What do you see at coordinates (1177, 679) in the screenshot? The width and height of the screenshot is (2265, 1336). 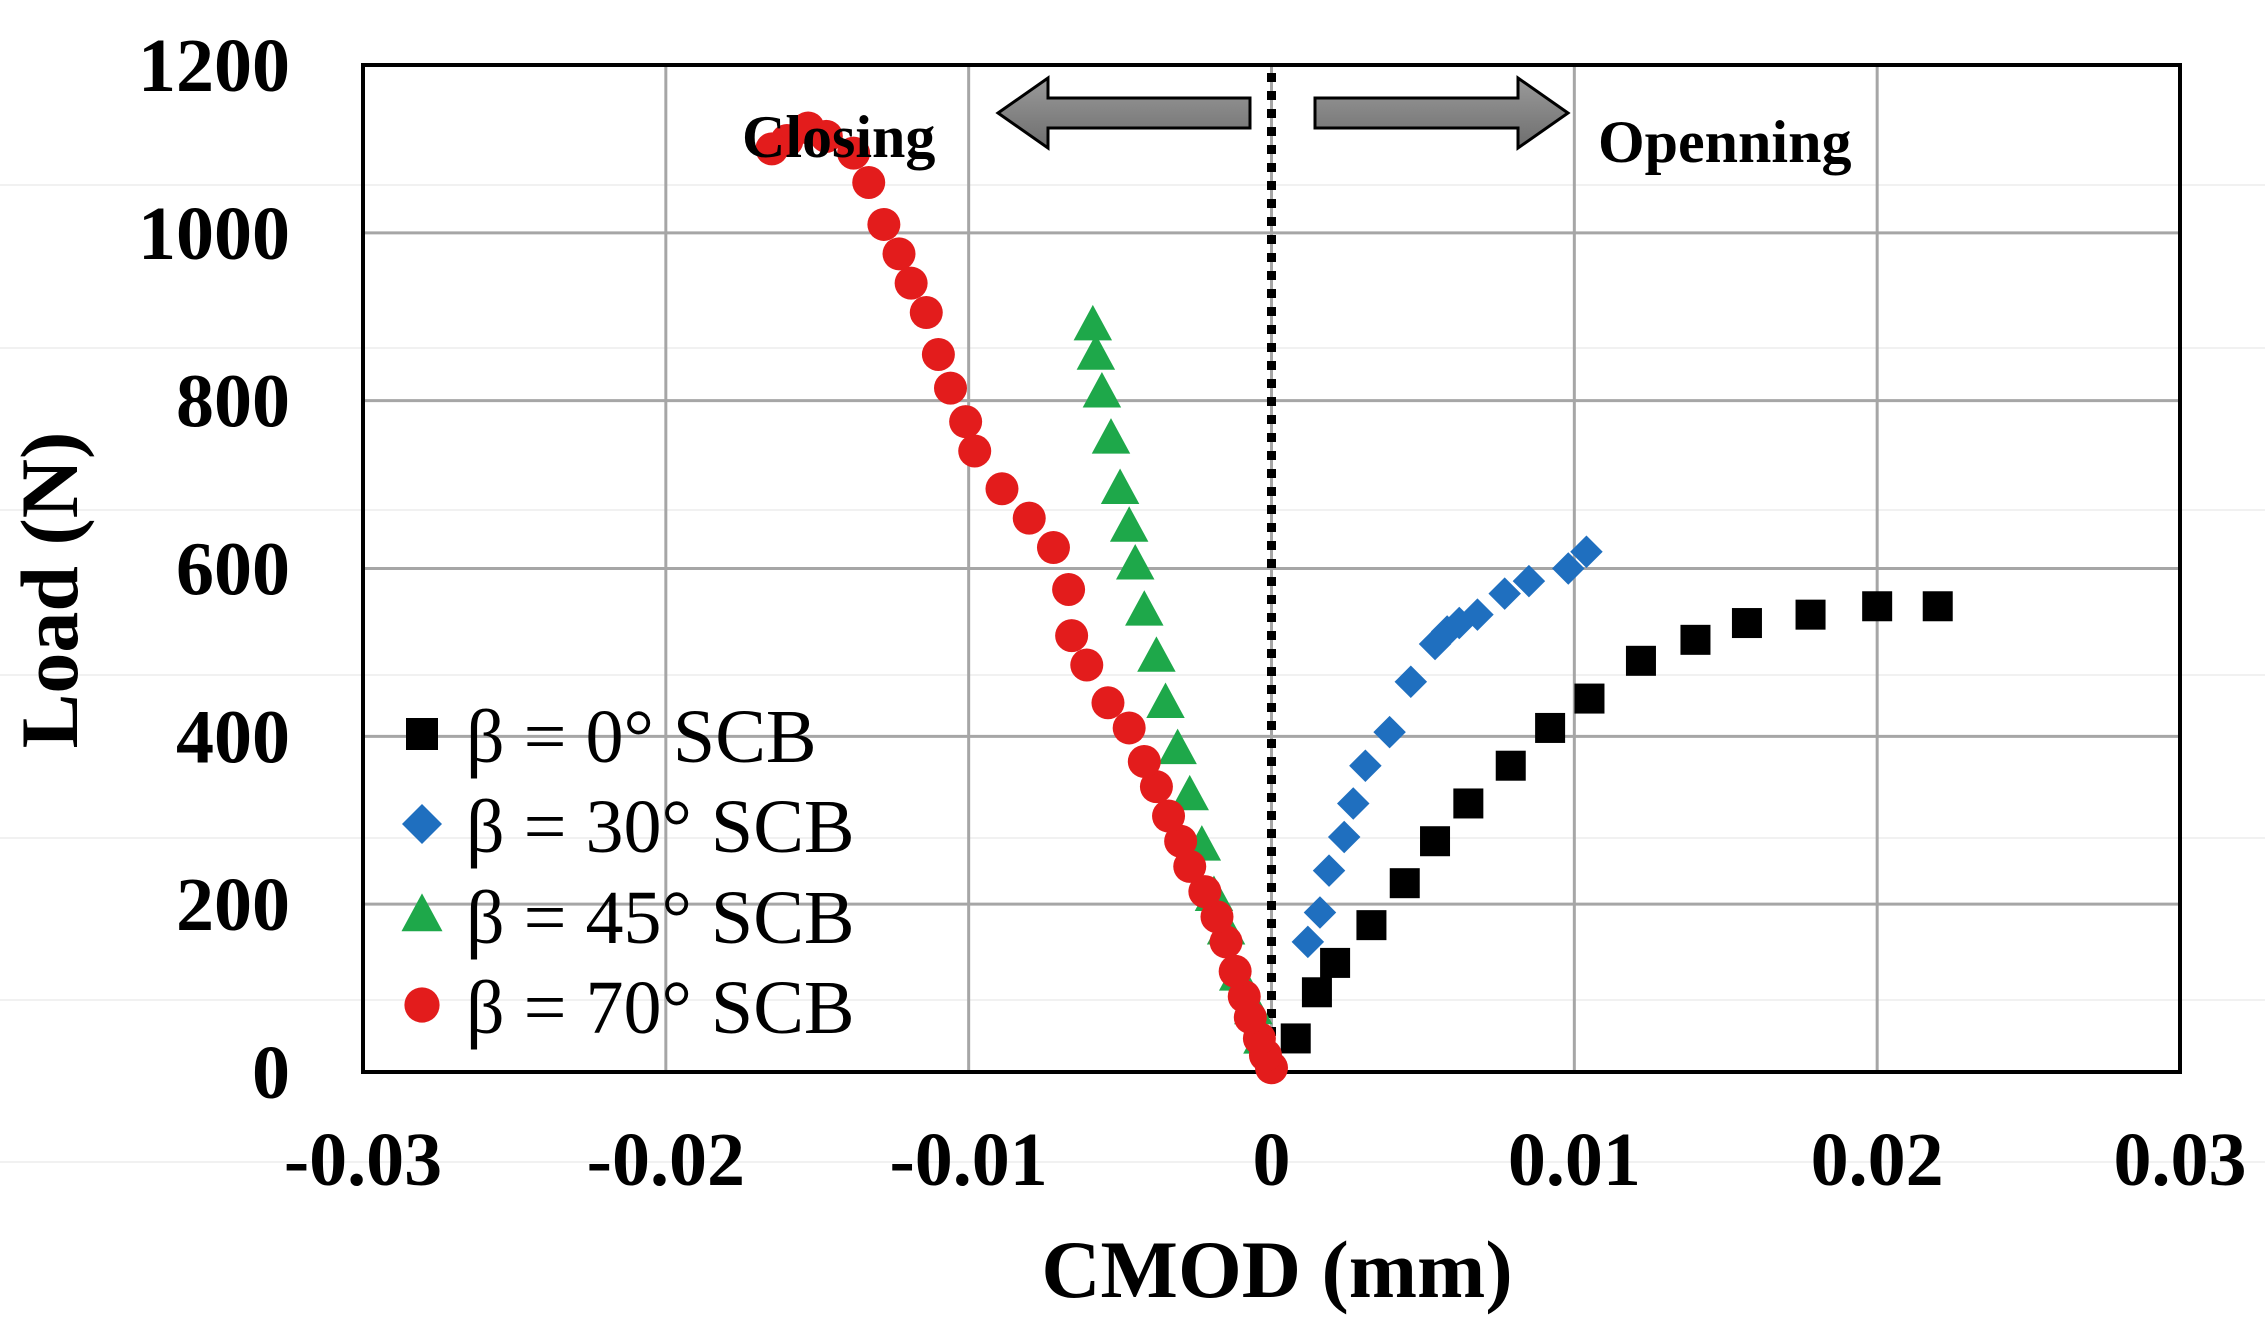 I see `series-triangle` at bounding box center [1177, 679].